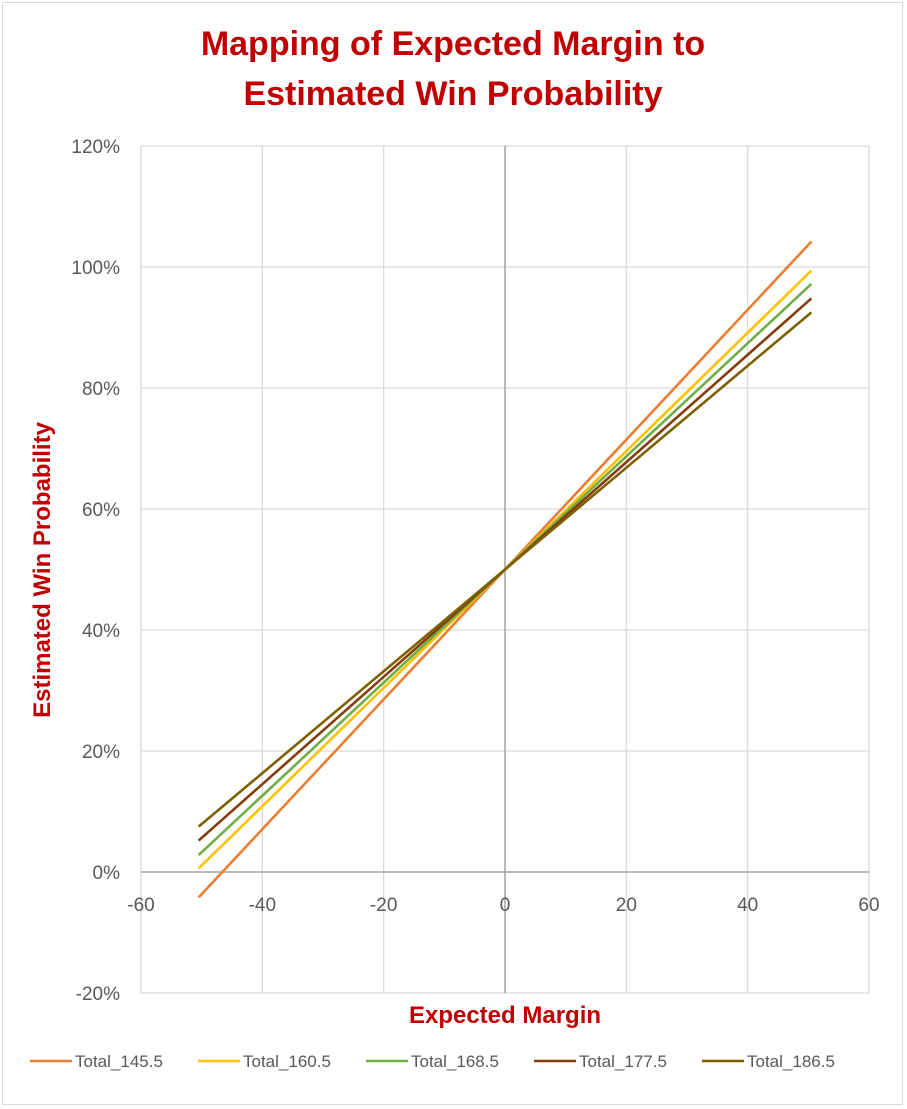 The width and height of the screenshot is (907, 1109). I want to click on y-tick-label: -20%, so click(98, 994).